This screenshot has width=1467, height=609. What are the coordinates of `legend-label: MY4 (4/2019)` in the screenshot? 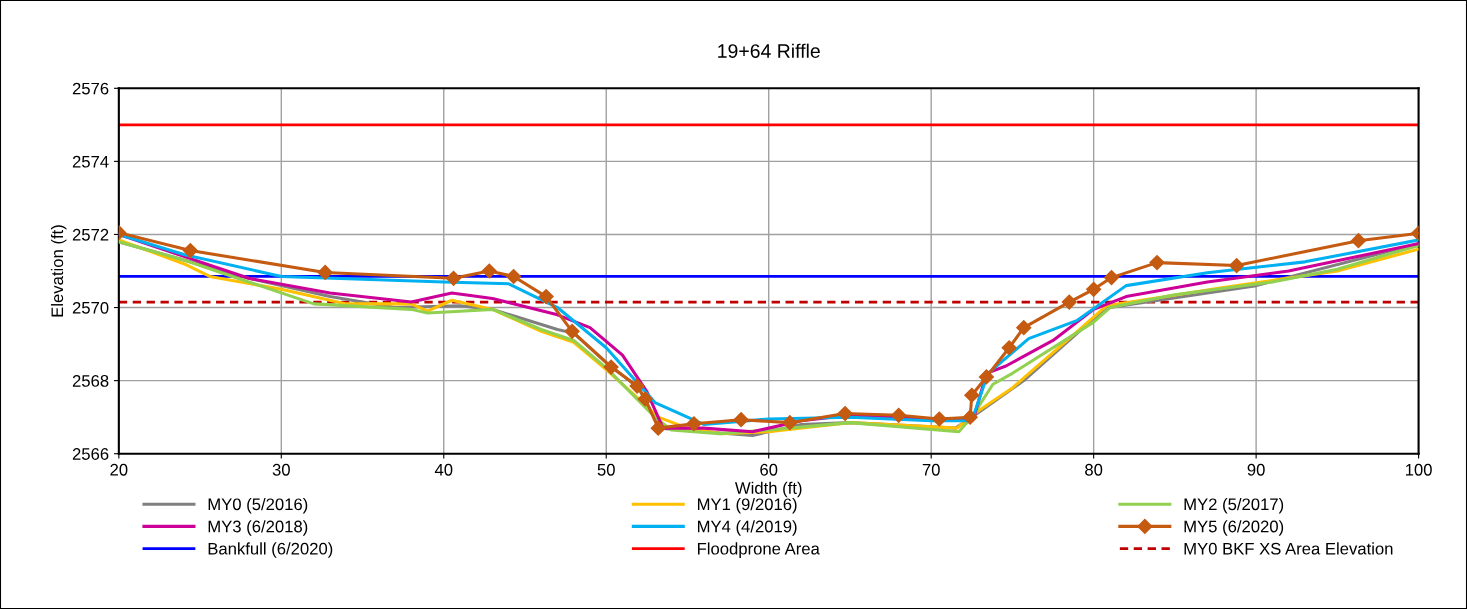 It's located at (747, 528).